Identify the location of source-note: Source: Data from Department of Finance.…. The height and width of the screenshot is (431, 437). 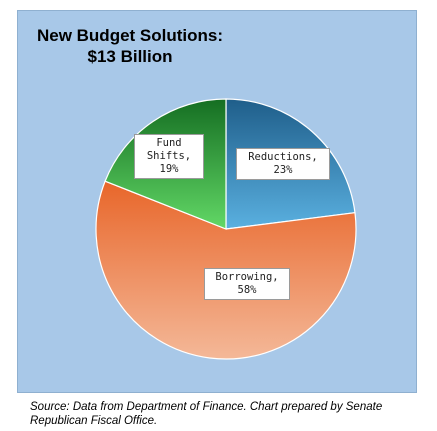
(206, 414).